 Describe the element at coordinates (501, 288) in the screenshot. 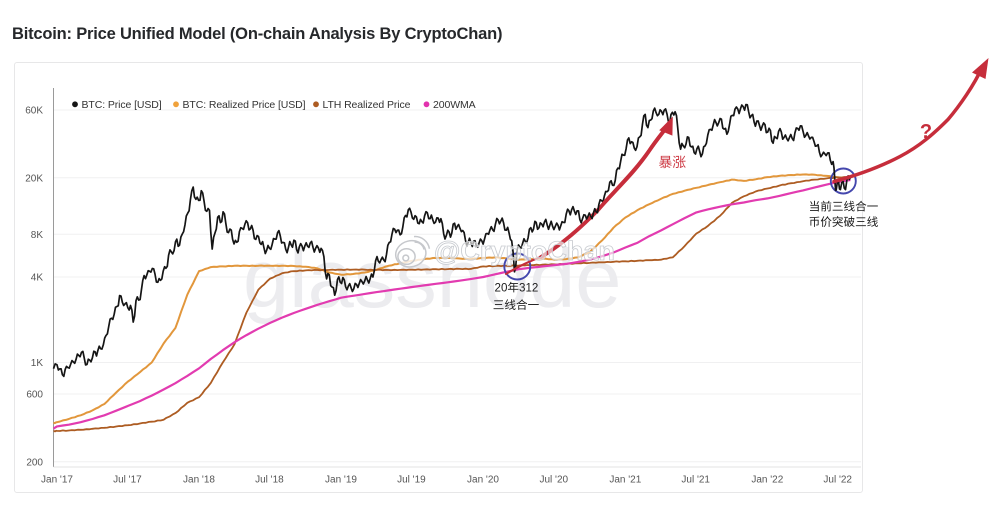

I see `svg-text: 20` at that location.